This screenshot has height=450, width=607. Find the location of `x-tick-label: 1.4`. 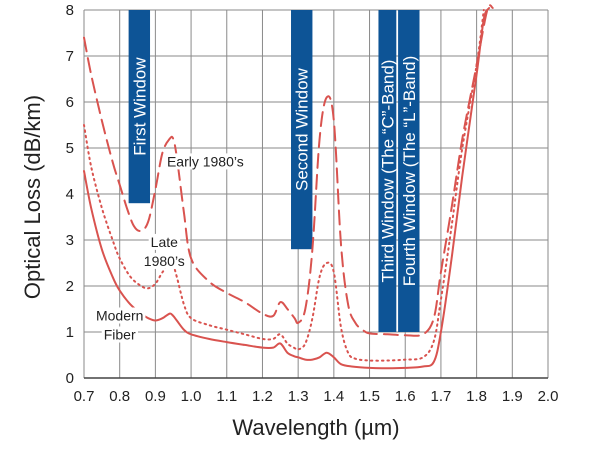

x-tick-label: 1.4 is located at coordinates (333, 396).